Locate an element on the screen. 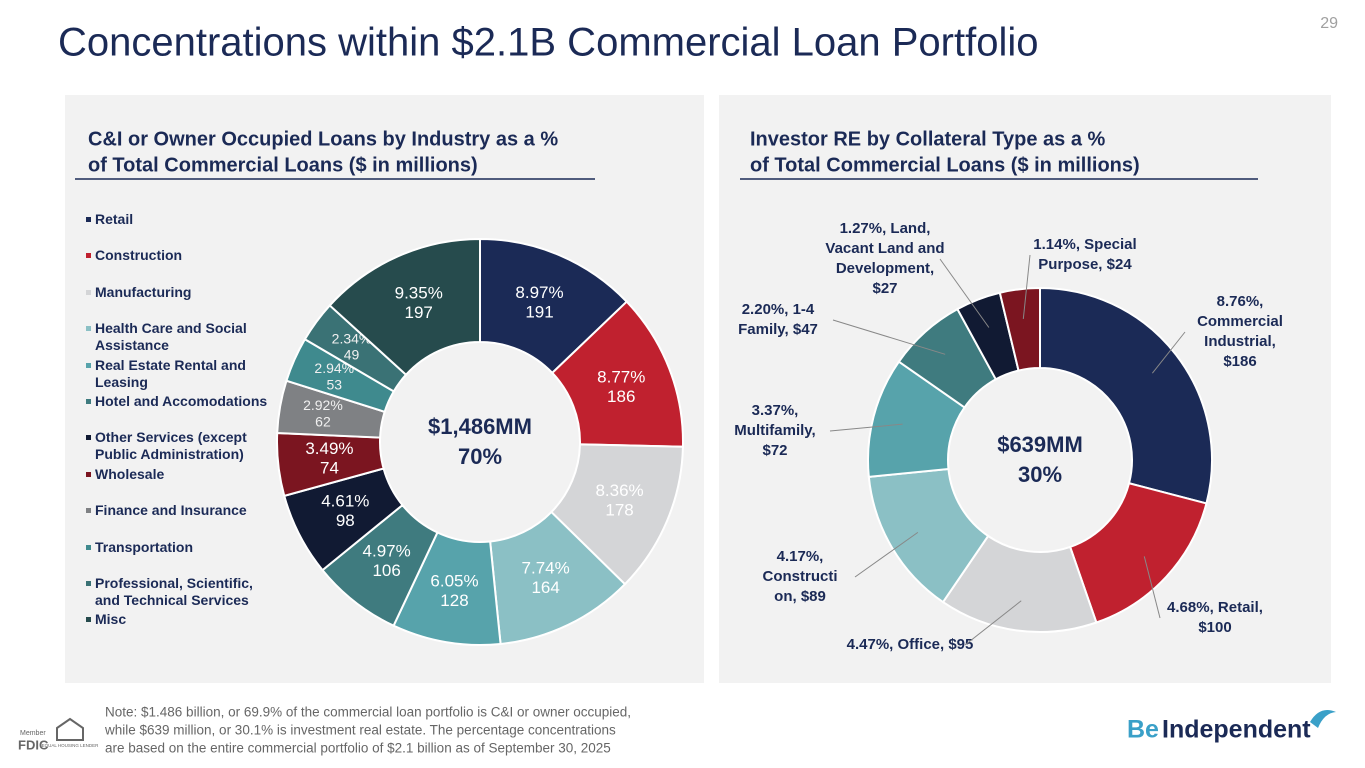  slice-label: $186 is located at coordinates (1239, 361).